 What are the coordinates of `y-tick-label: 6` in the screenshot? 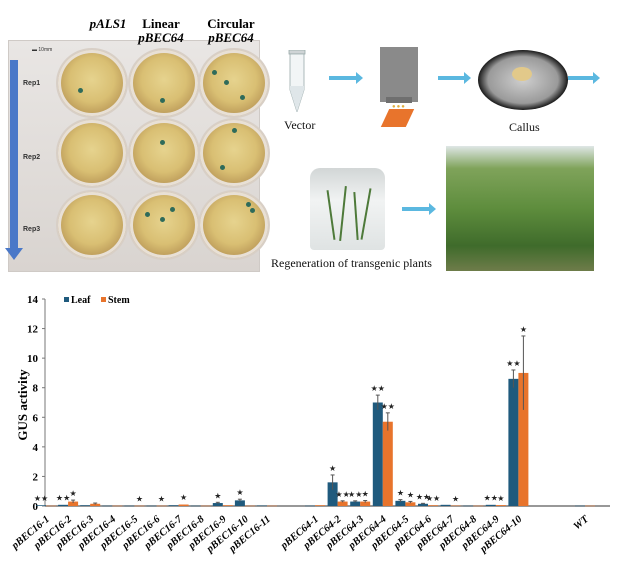 It's located at (36, 418).